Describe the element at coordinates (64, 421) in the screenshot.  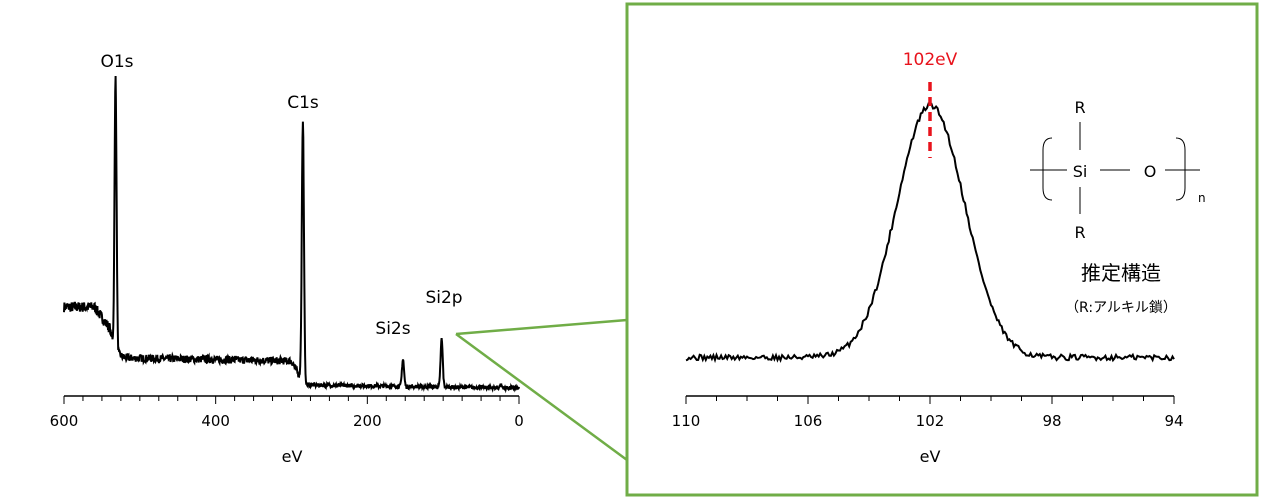
I see `survey-tick-label: 600` at that location.